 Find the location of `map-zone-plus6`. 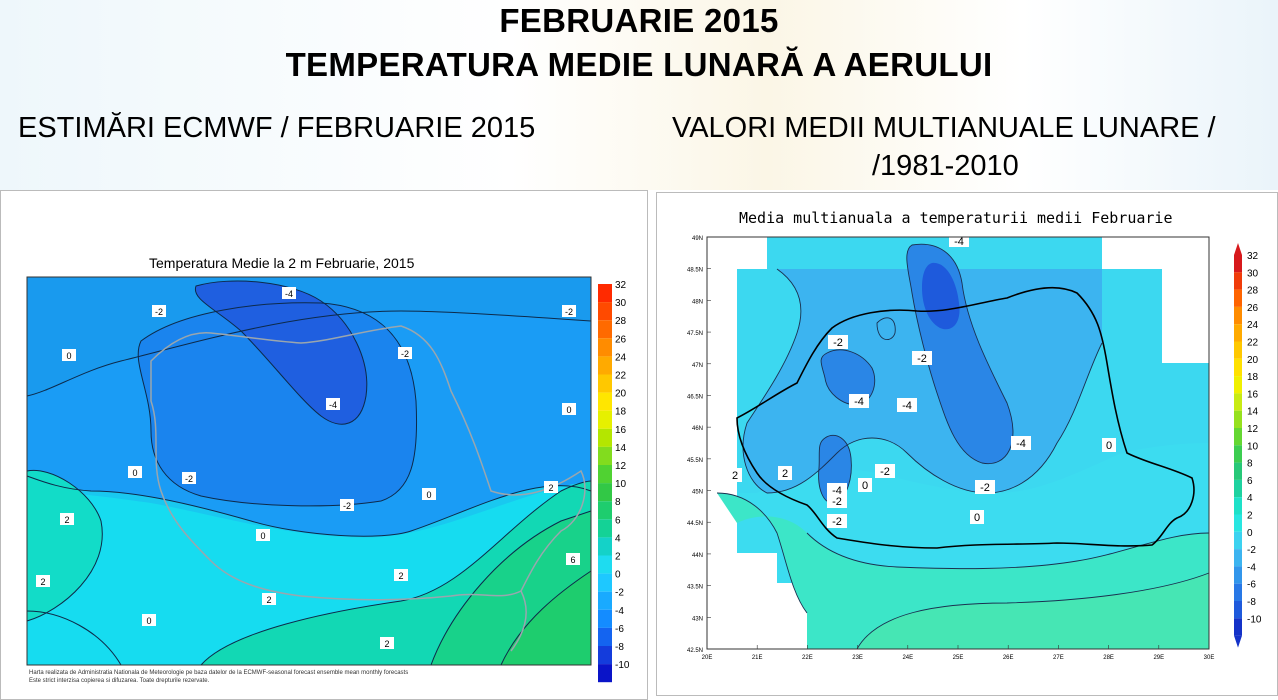

map-zone-plus6 is located at coordinates (546, 618).